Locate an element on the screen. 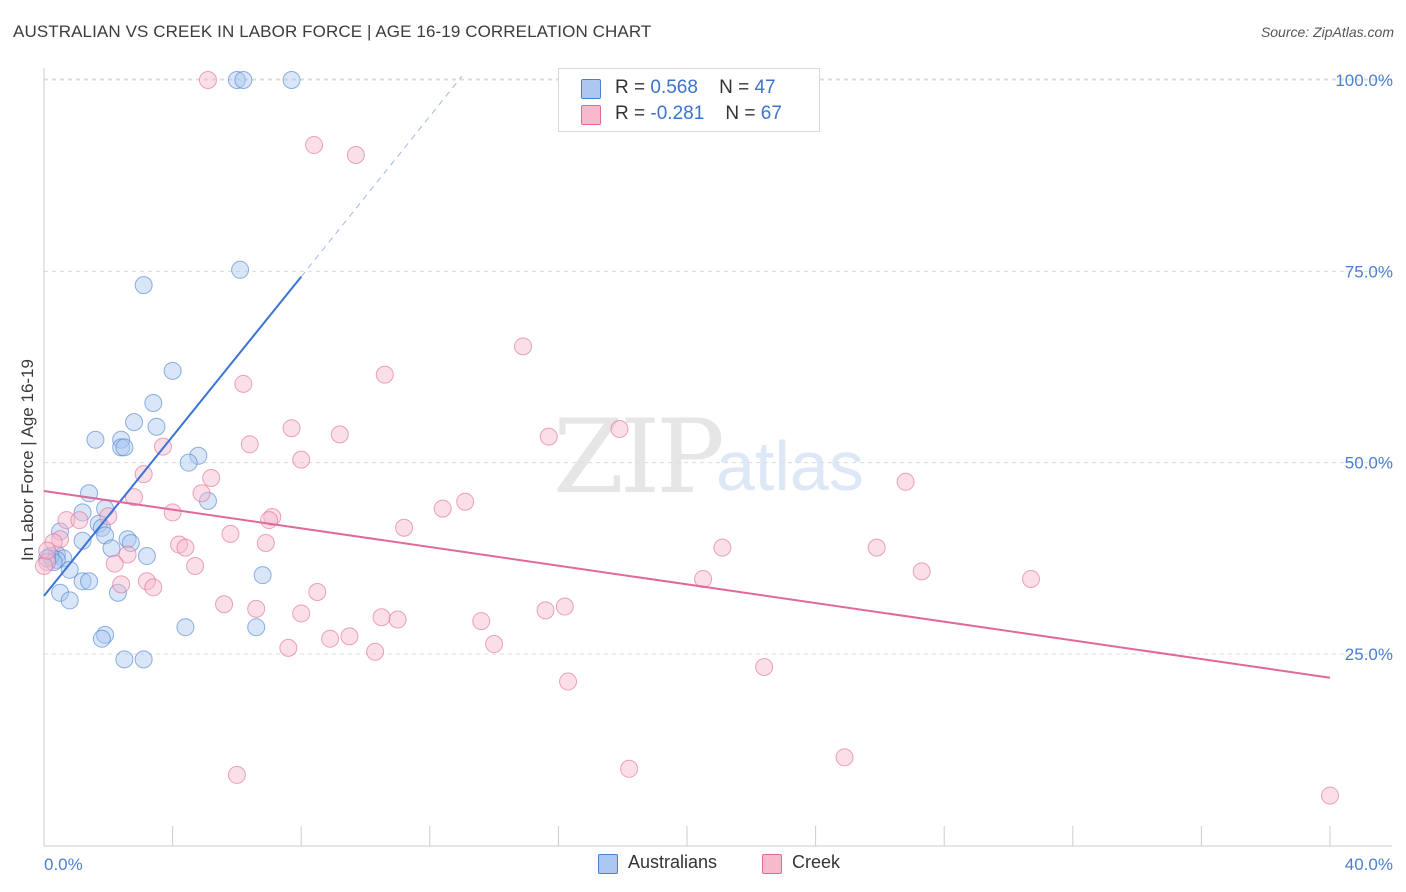 This screenshot has height=892, width=1406. legend-n-value-australians: 47 is located at coordinates (765, 87).